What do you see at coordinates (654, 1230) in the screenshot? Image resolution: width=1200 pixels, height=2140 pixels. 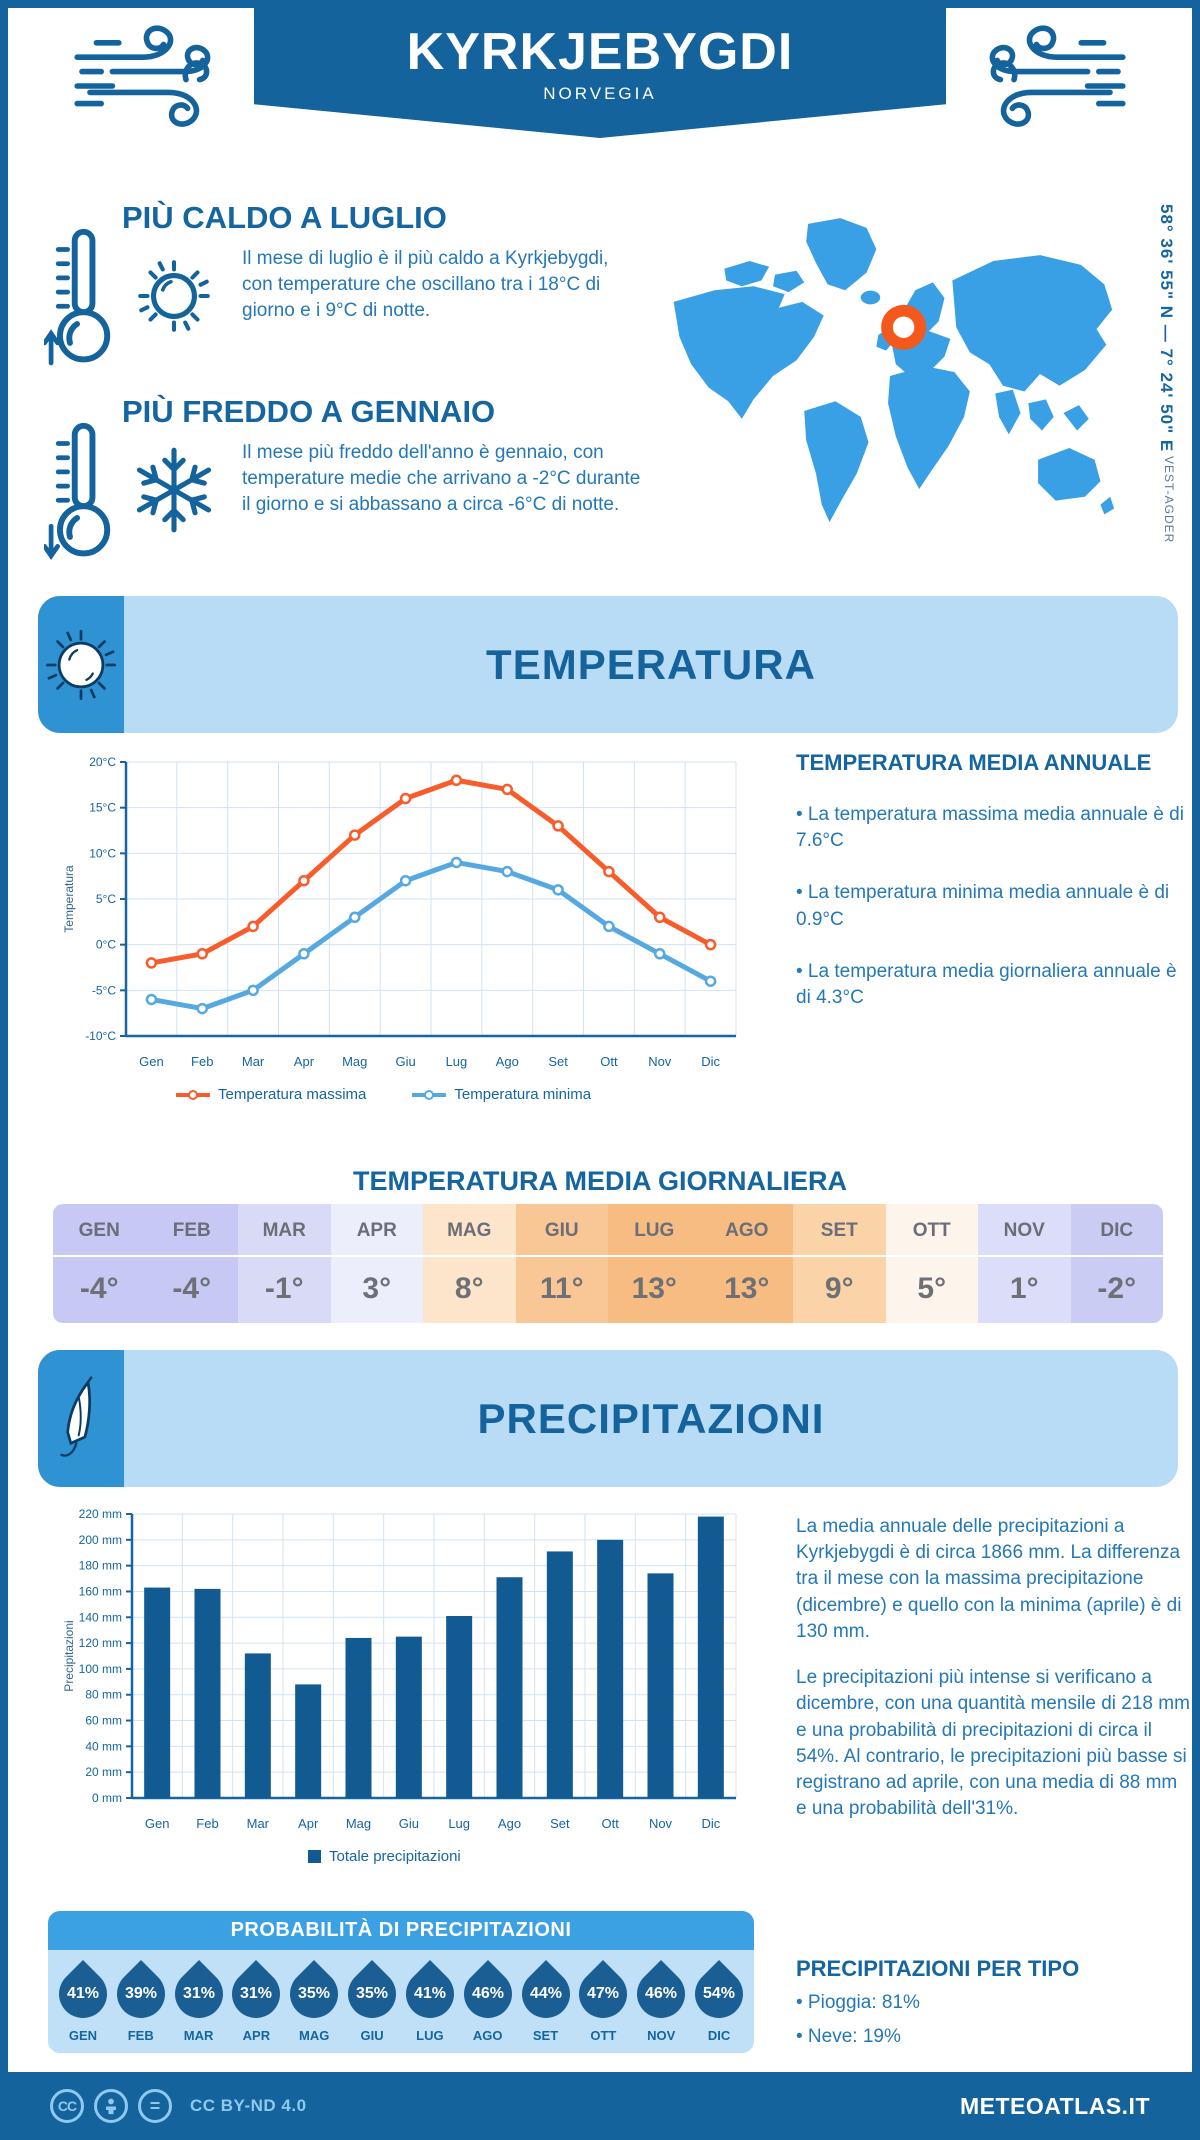 I see `month-header: LUG` at bounding box center [654, 1230].